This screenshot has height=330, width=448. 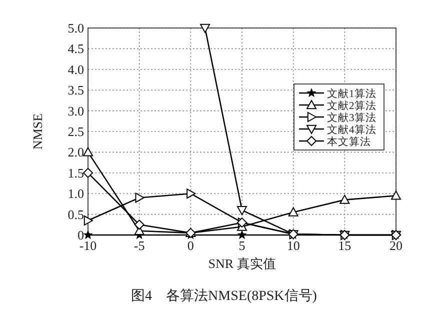 I want to click on y-tick-label: 3.0, so click(x=76, y=110).